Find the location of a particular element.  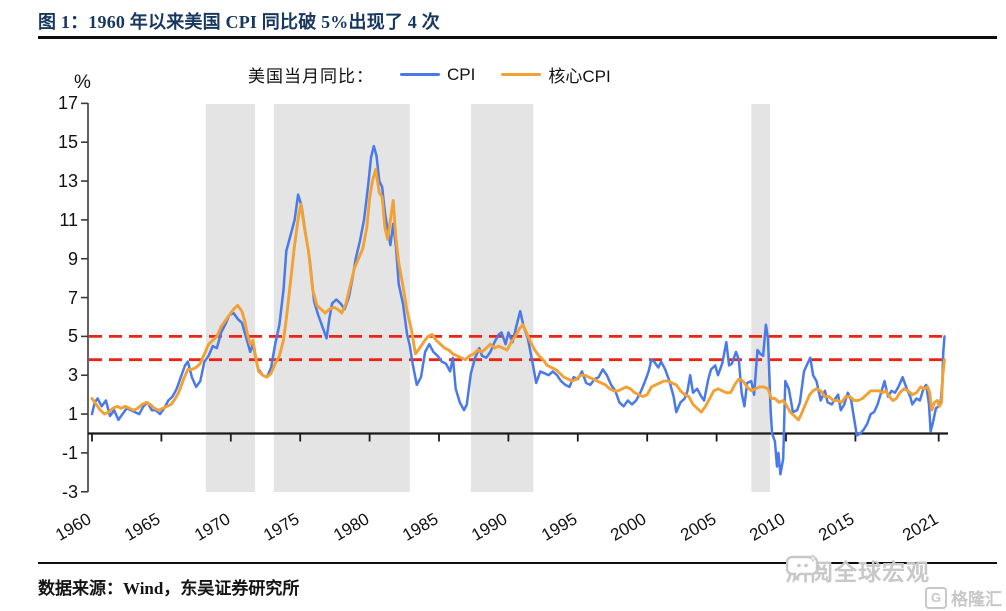

y-axis-label: 15 is located at coordinates (67, 142).